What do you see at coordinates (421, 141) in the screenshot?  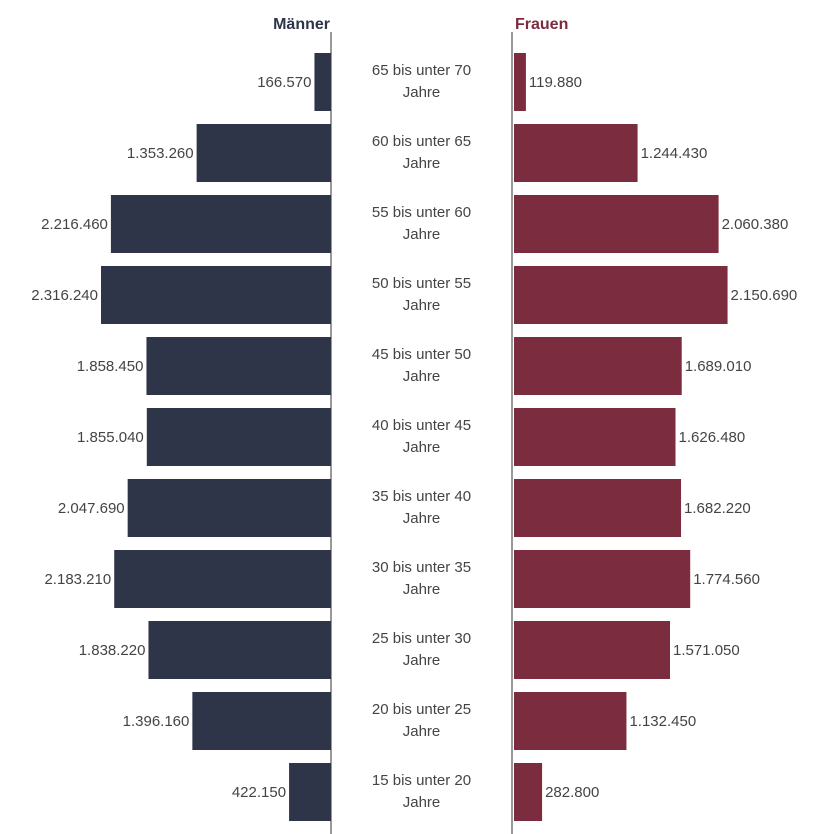 I see `category-label: 60 bis unter 65` at bounding box center [421, 141].